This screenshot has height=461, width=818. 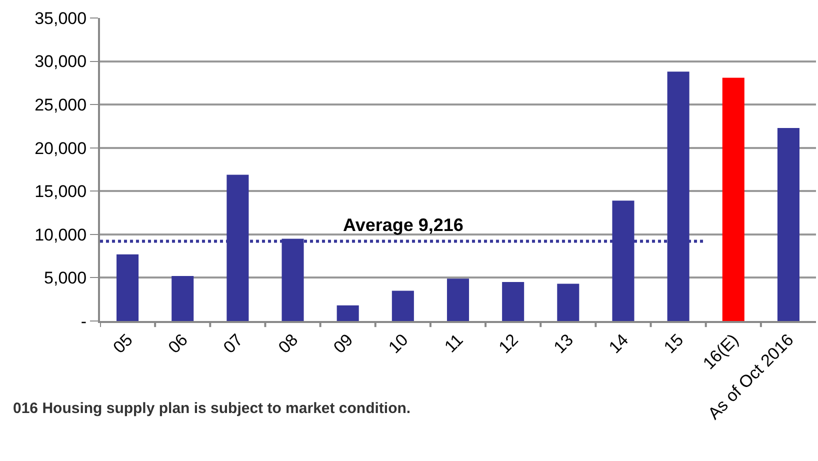 I want to click on y-tick-label: 35,000, so click(x=60, y=18).